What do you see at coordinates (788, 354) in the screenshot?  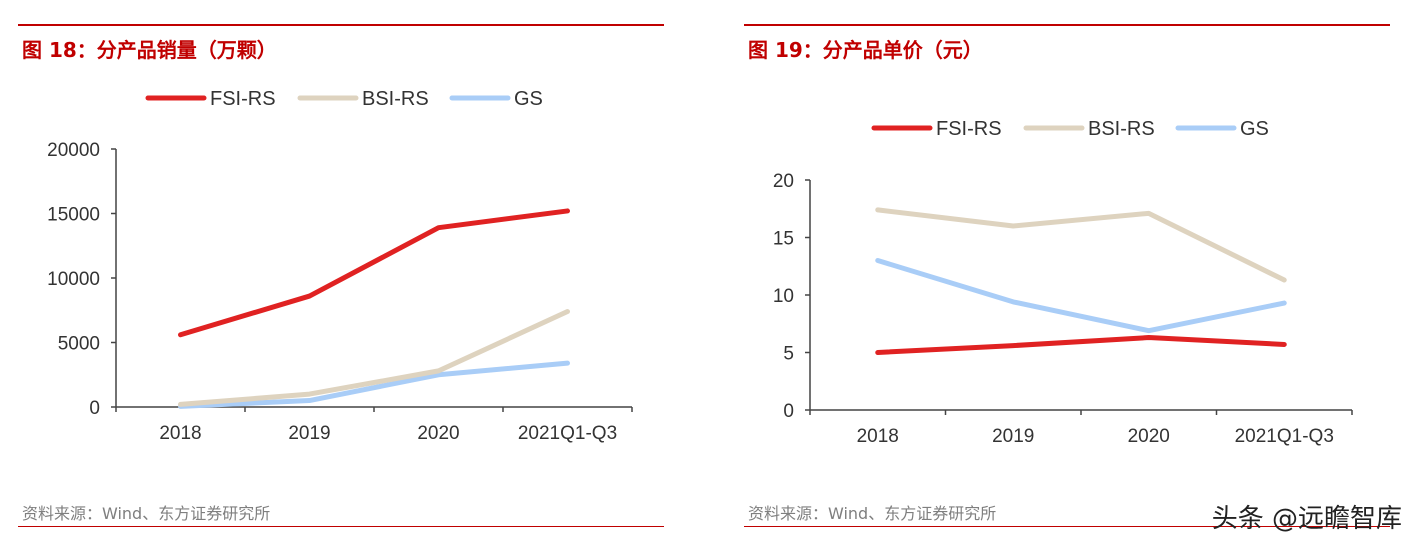 I see `y-tick-label: 5` at bounding box center [788, 354].